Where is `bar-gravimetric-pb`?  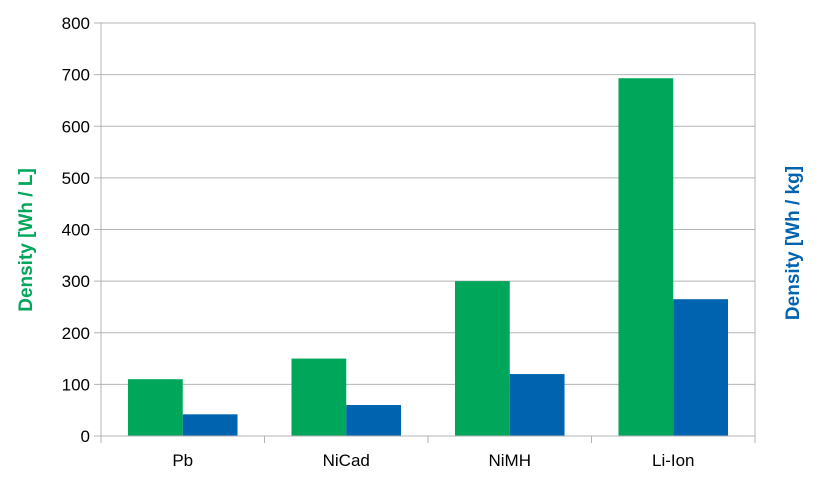 bar-gravimetric-pb is located at coordinates (210, 425).